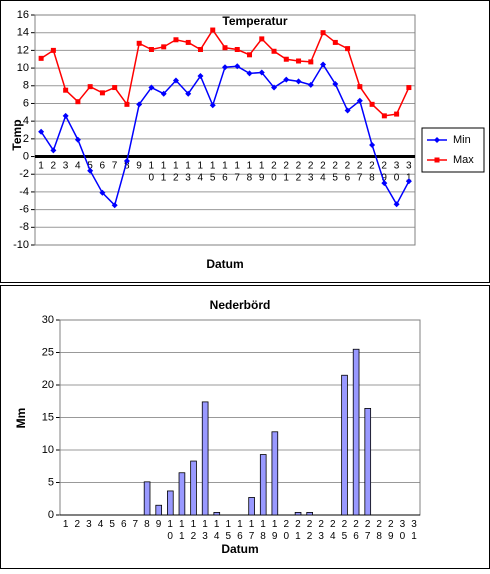  Describe the element at coordinates (48, 385) in the screenshot. I see `y-tick-label: 20` at that location.